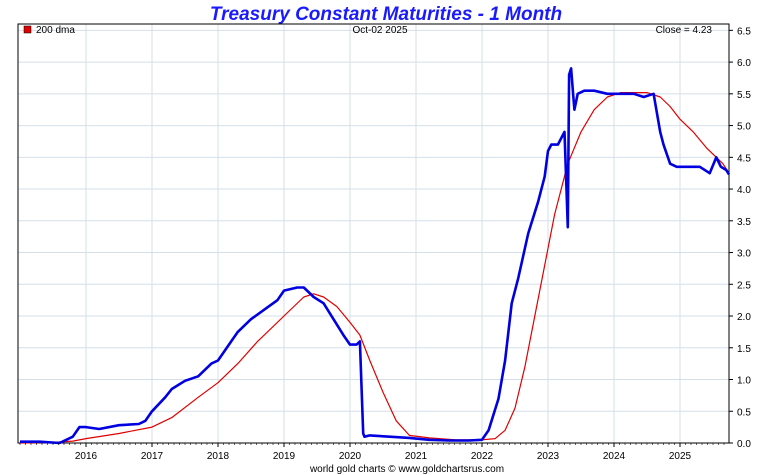 The image size is (772, 475). Describe the element at coordinates (55, 30) in the screenshot. I see `legend-label: 200 dma` at that location.